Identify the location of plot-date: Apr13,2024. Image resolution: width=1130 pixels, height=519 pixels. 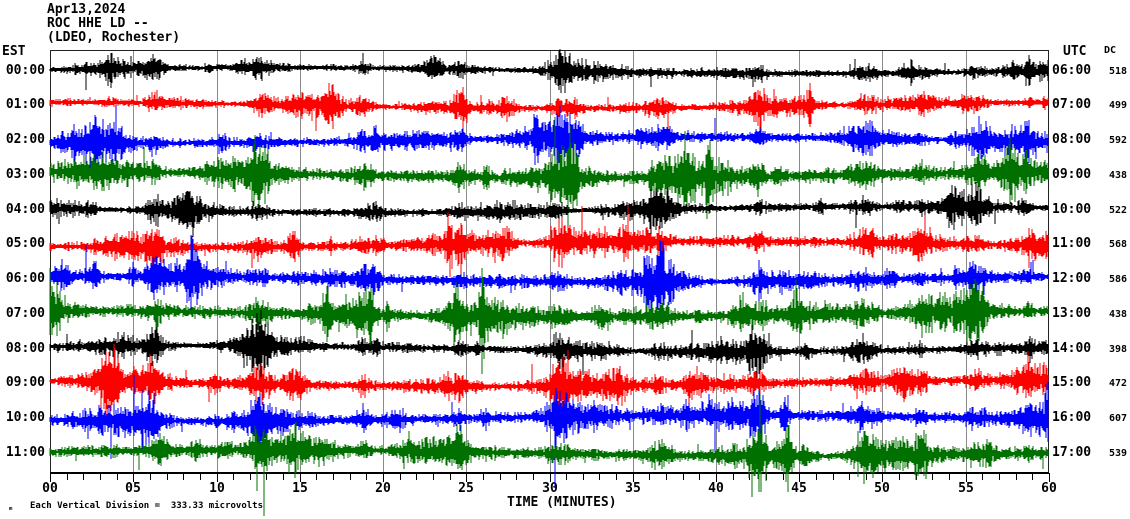
(86, 9).